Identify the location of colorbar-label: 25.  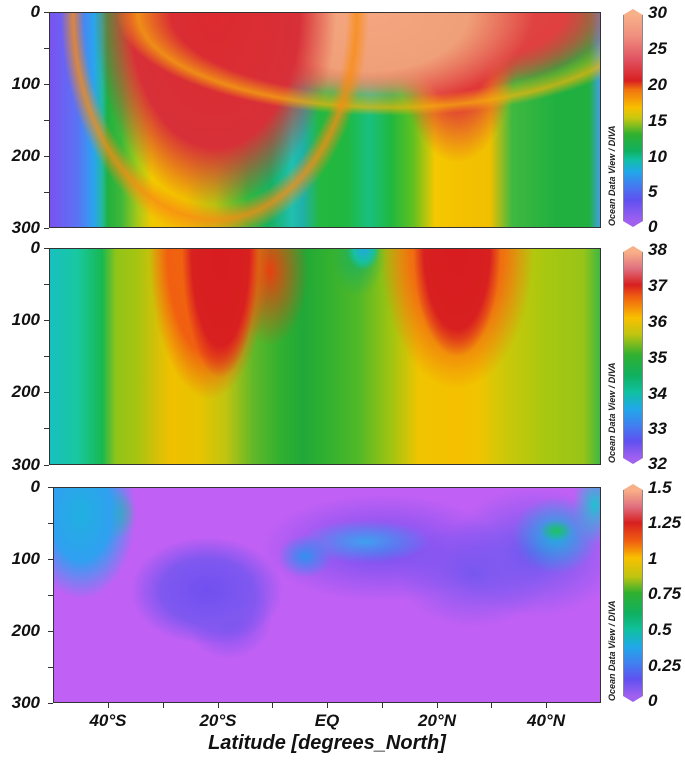
(657, 48).